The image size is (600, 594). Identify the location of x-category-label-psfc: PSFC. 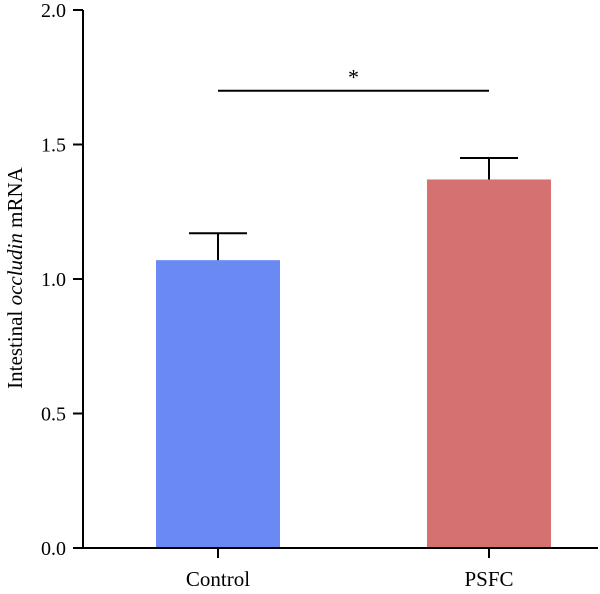
(488, 578).